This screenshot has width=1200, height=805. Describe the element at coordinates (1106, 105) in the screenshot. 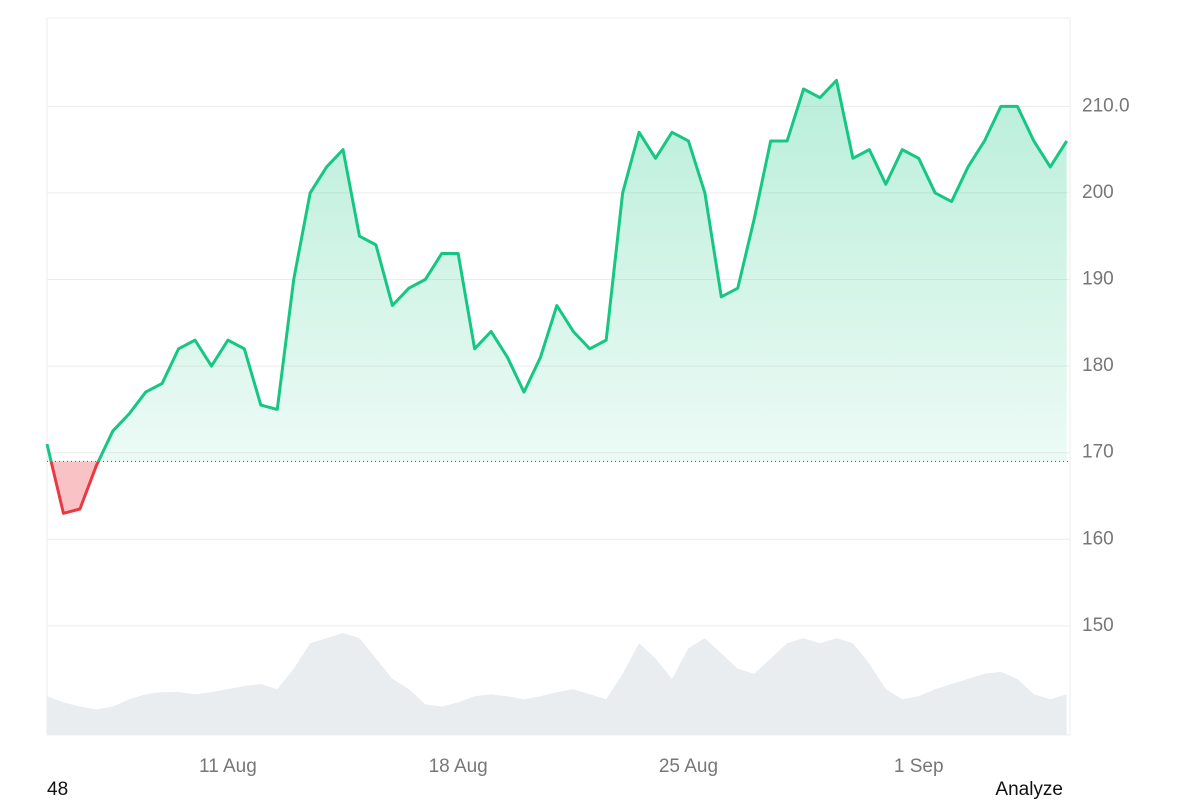

I see `y-tick-label: 210.0` at that location.